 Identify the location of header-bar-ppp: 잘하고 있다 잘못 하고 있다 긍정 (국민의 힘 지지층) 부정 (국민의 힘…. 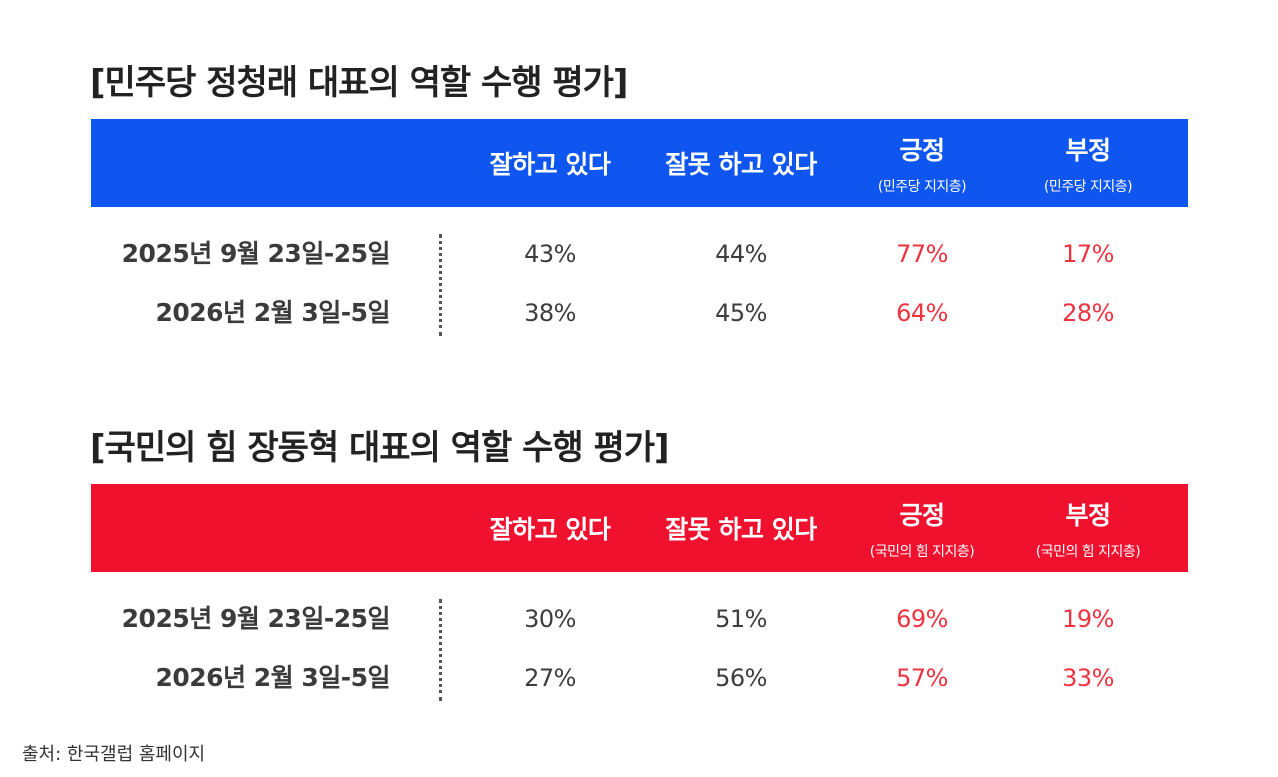
(639, 528).